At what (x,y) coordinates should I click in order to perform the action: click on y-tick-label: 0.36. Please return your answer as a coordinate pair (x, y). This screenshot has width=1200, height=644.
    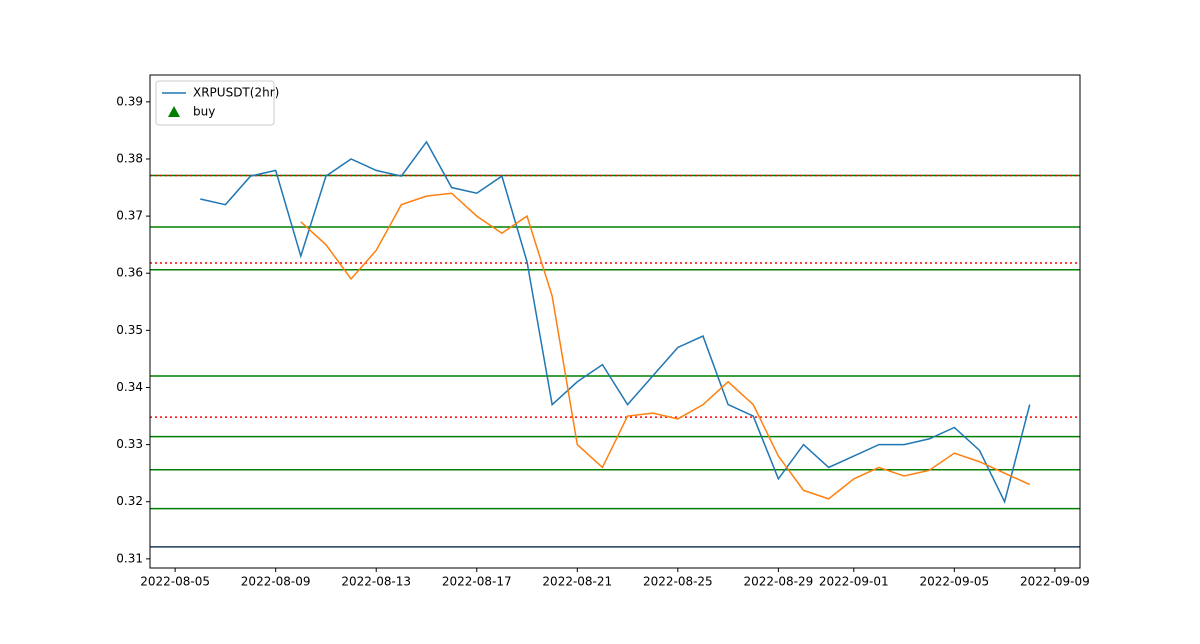
    Looking at the image, I should click on (129, 273).